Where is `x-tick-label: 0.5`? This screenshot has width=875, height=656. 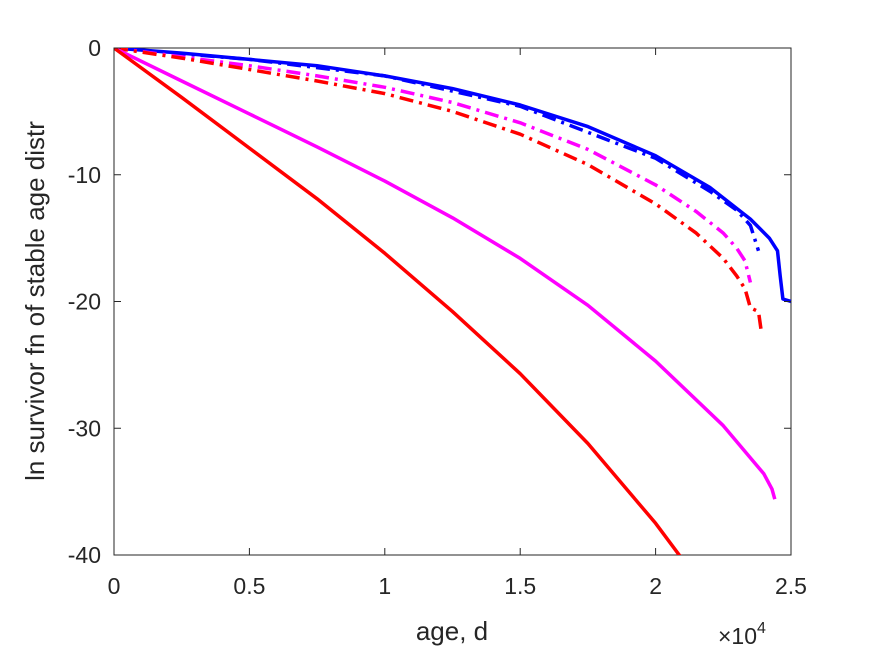 x-tick-label: 0.5 is located at coordinates (249, 586).